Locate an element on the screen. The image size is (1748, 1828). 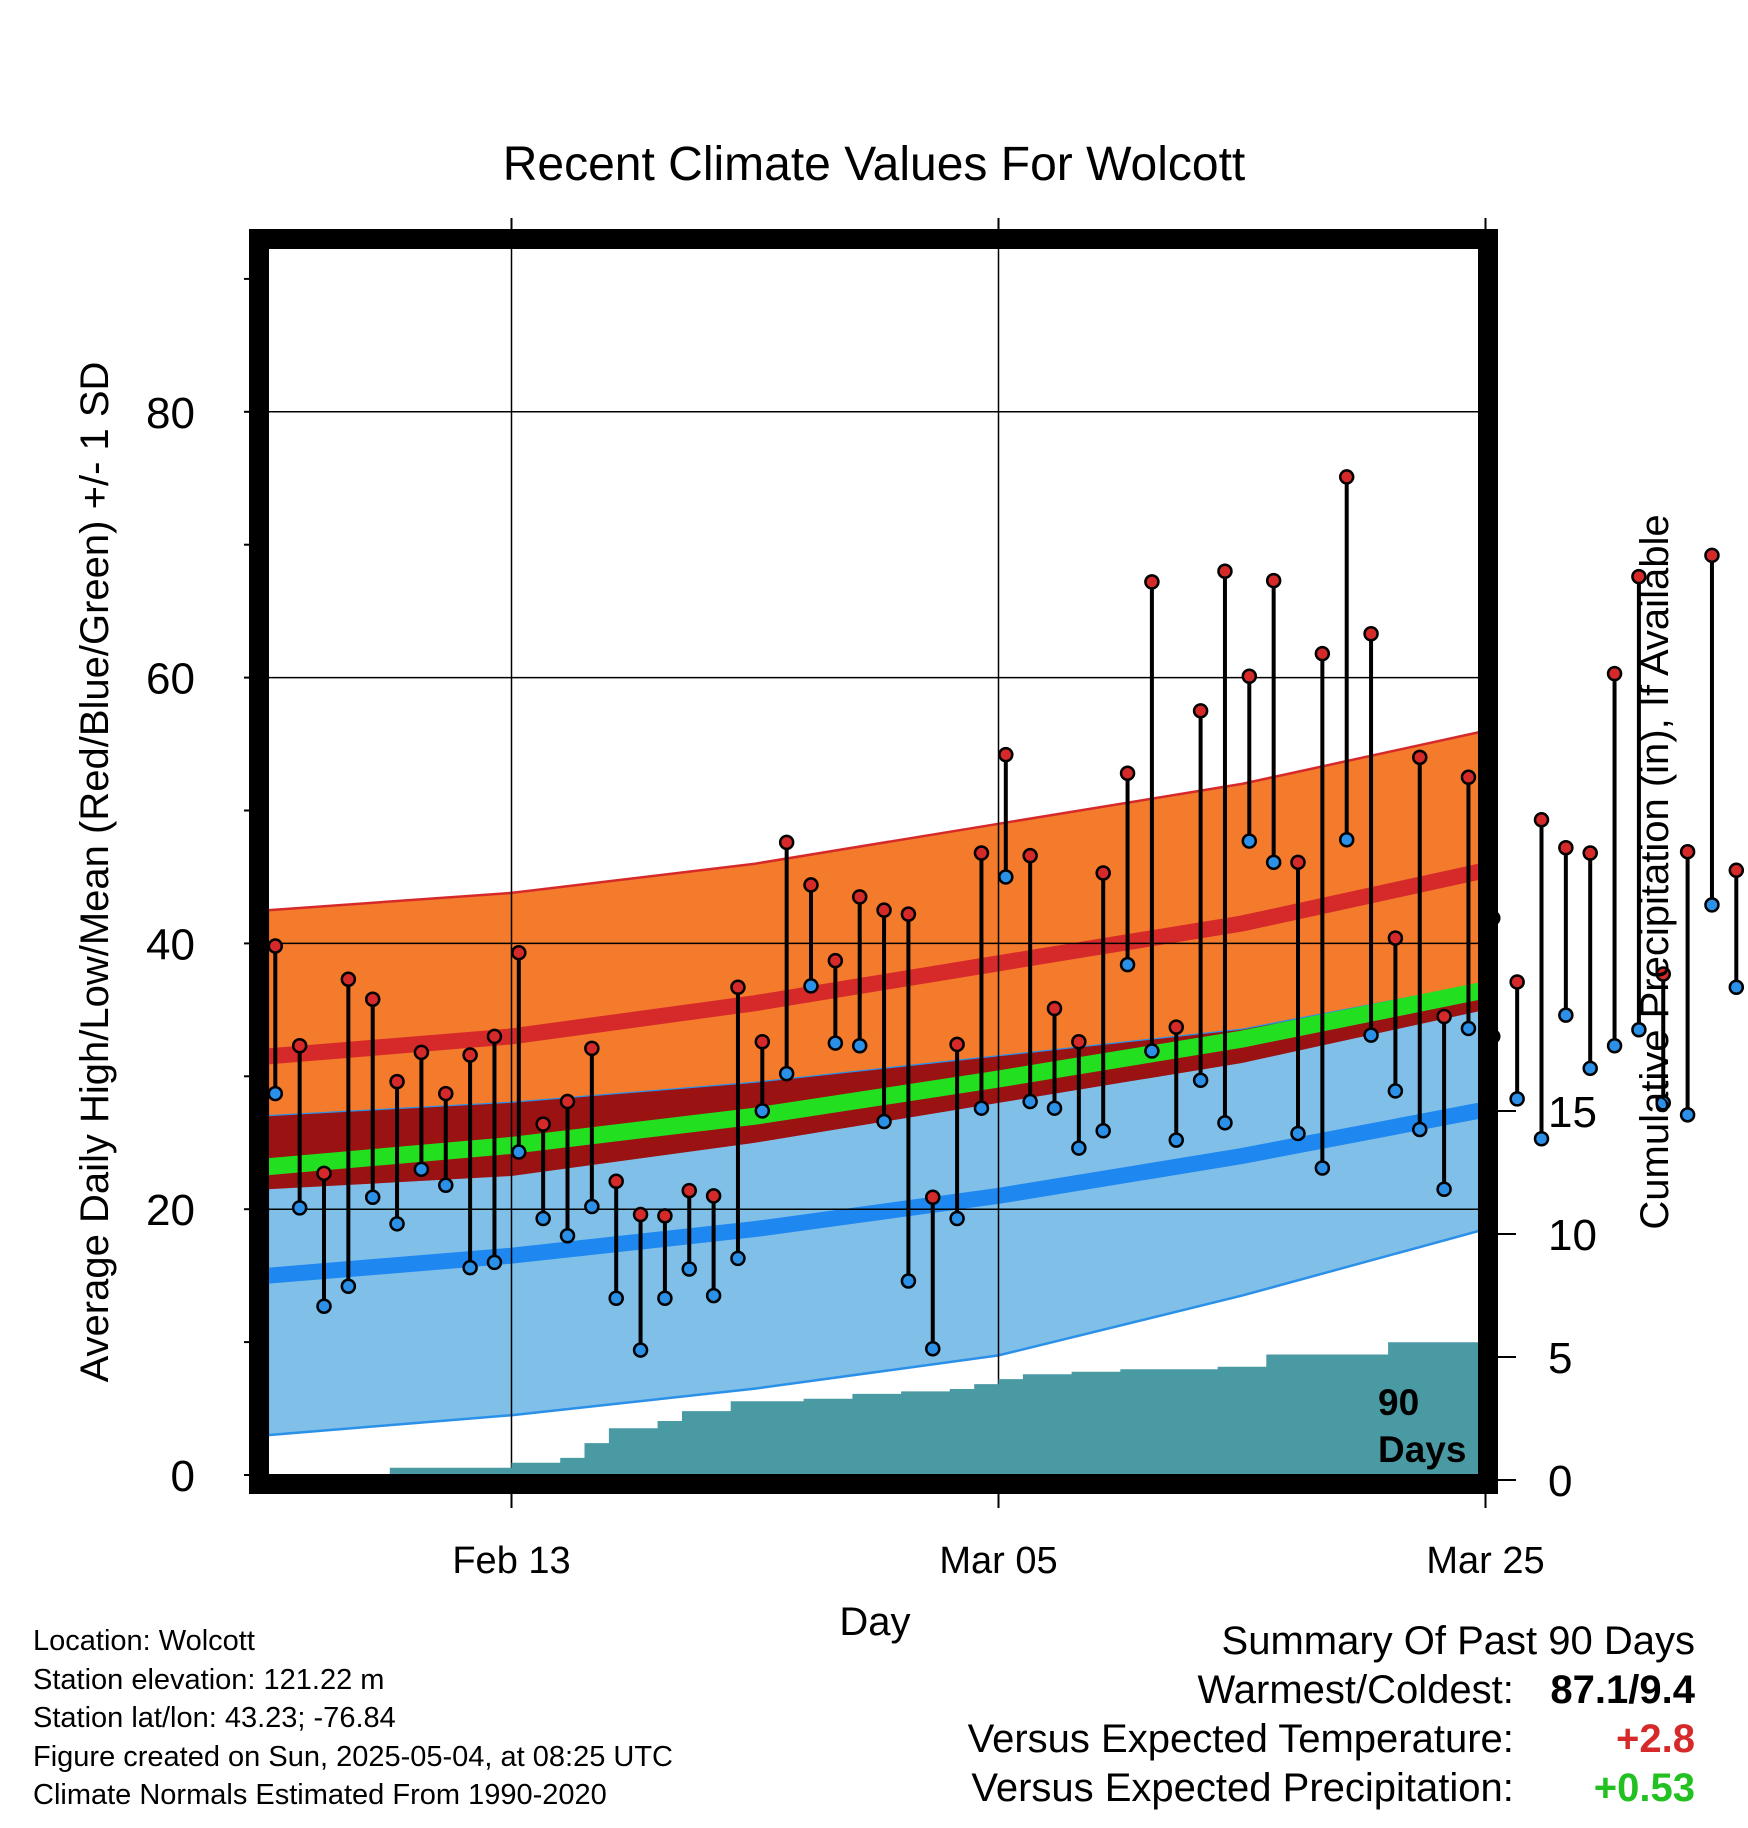
x-tick-label: Mar 25 is located at coordinates (1485, 1561).